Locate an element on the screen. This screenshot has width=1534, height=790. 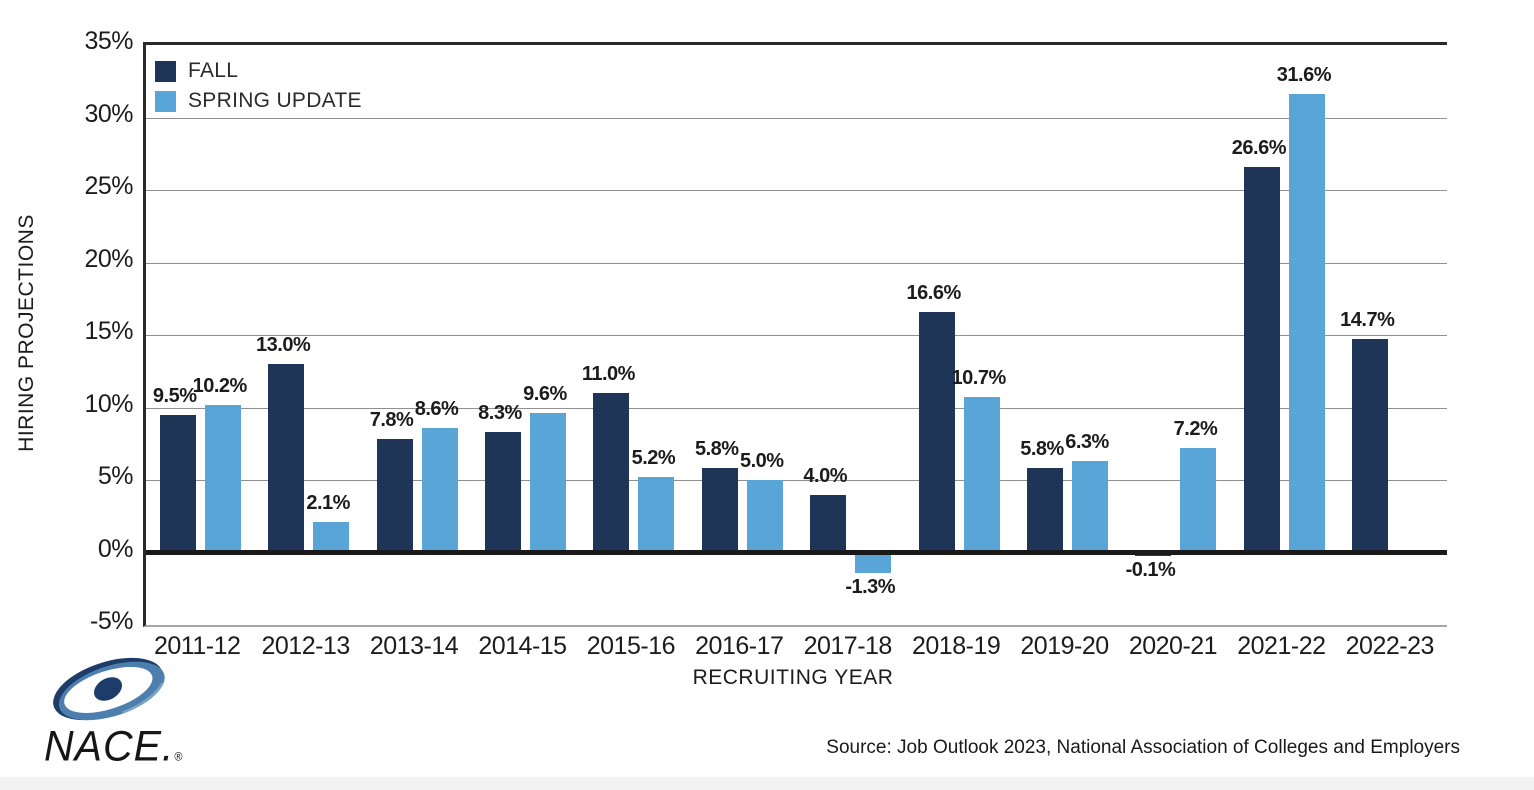
bar-value-label-spring-2015-16: 5.2% is located at coordinates (653, 458).